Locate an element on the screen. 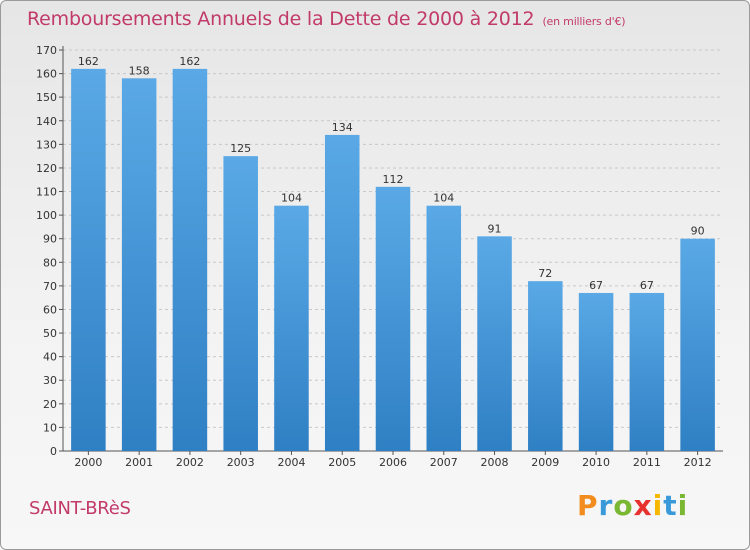 Image resolution: width=750 pixels, height=550 pixels. y-tick-label: 130 is located at coordinates (46, 144).